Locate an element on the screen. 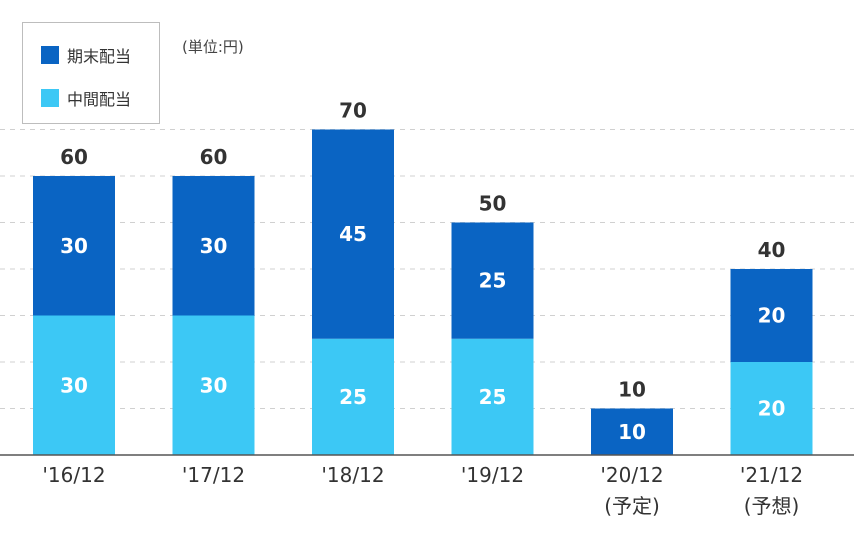 This screenshot has width=854, height=533. legend: 期末配当 中間配当 is located at coordinates (91, 73).